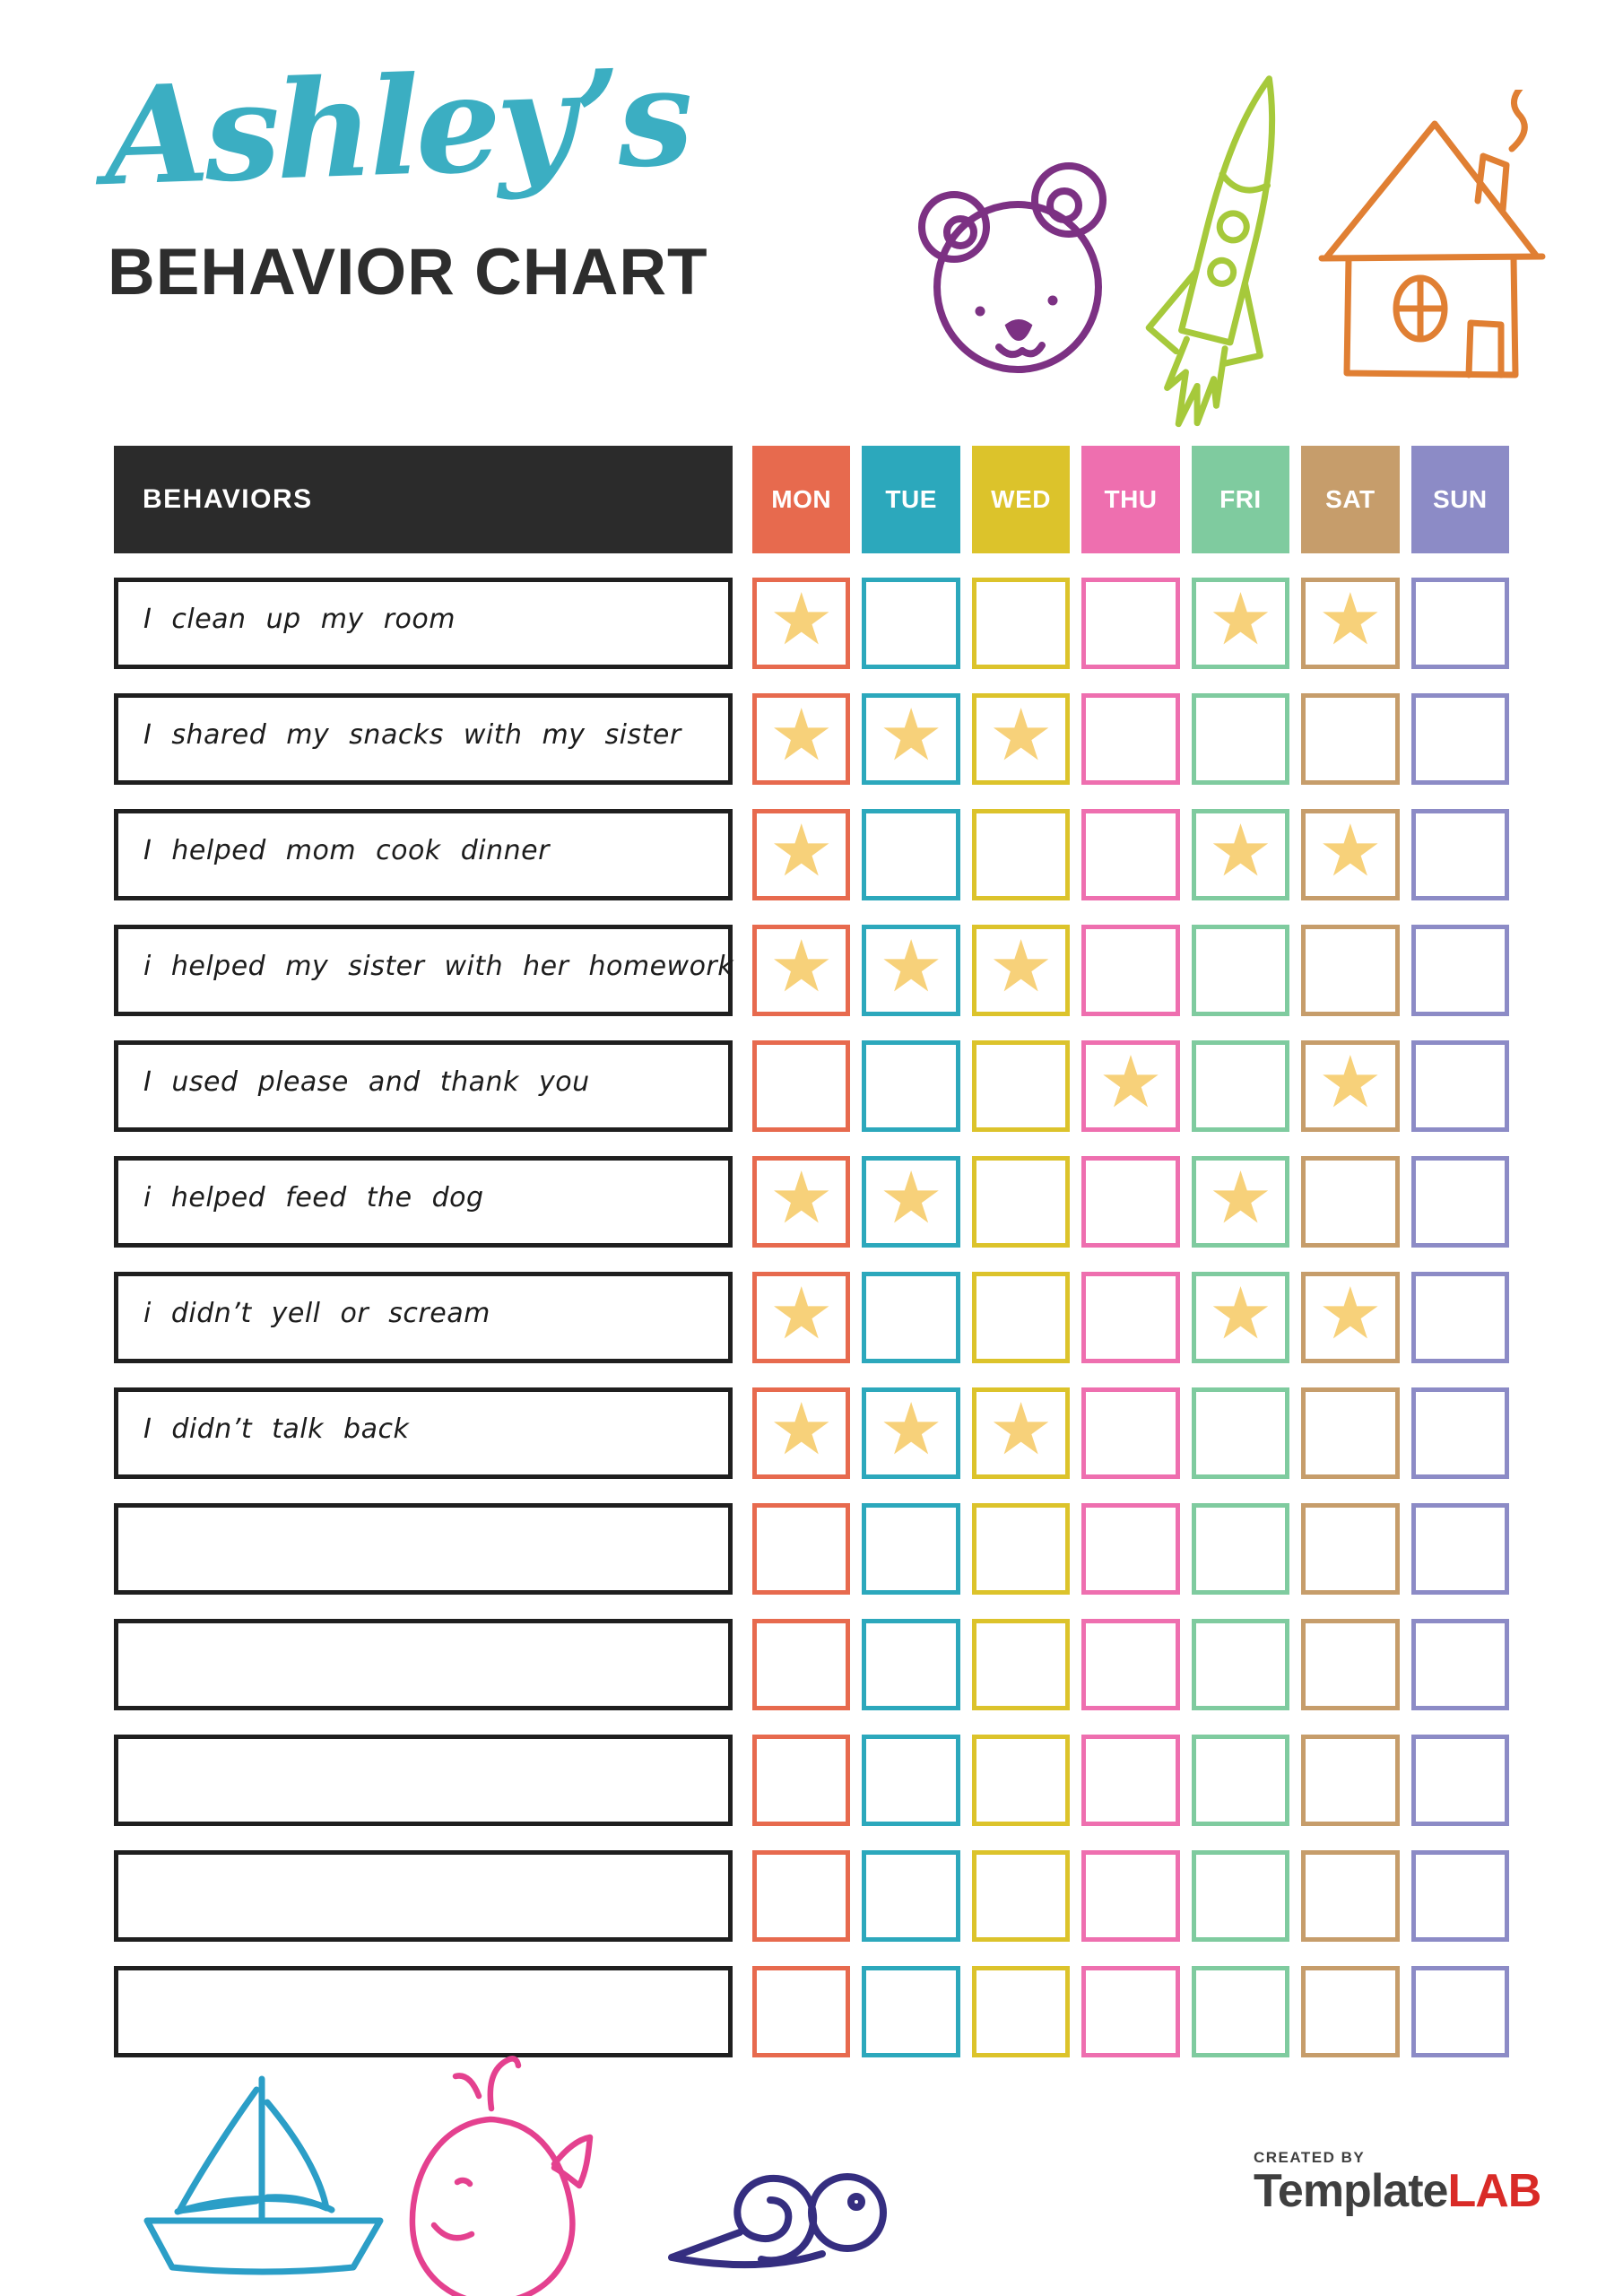 This screenshot has height=2296, width=1623. I want to click on star-cell-row13-tue, so click(911, 2011).